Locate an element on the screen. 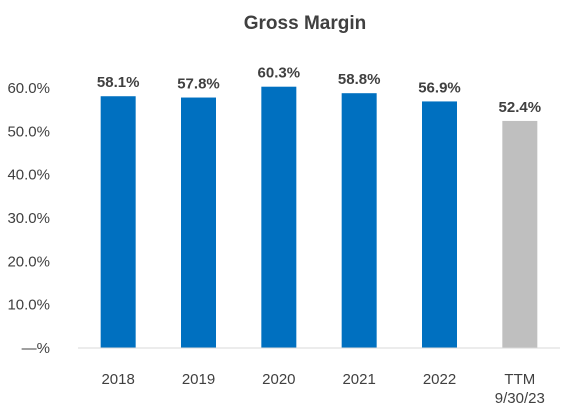 This screenshot has height=416, width=571. y-tick-label: 50.0% is located at coordinates (28, 131).